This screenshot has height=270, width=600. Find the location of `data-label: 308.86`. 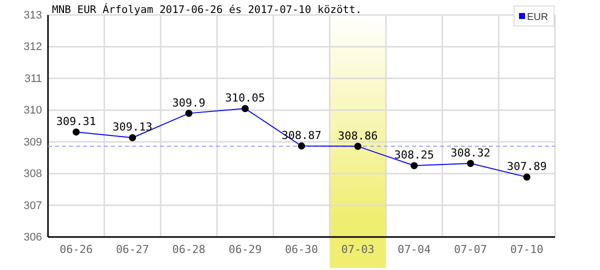

data-label: 308.86 is located at coordinates (358, 135).